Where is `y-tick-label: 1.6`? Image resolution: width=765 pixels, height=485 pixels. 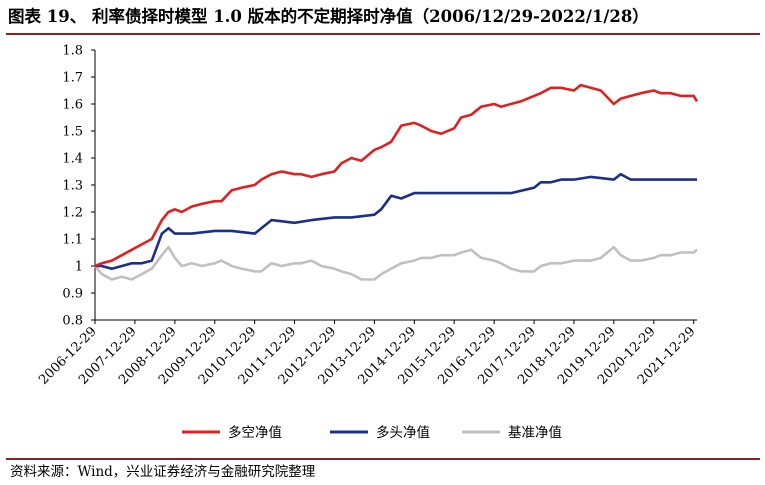 y-tick-label: 1.6 is located at coordinates (72, 105).